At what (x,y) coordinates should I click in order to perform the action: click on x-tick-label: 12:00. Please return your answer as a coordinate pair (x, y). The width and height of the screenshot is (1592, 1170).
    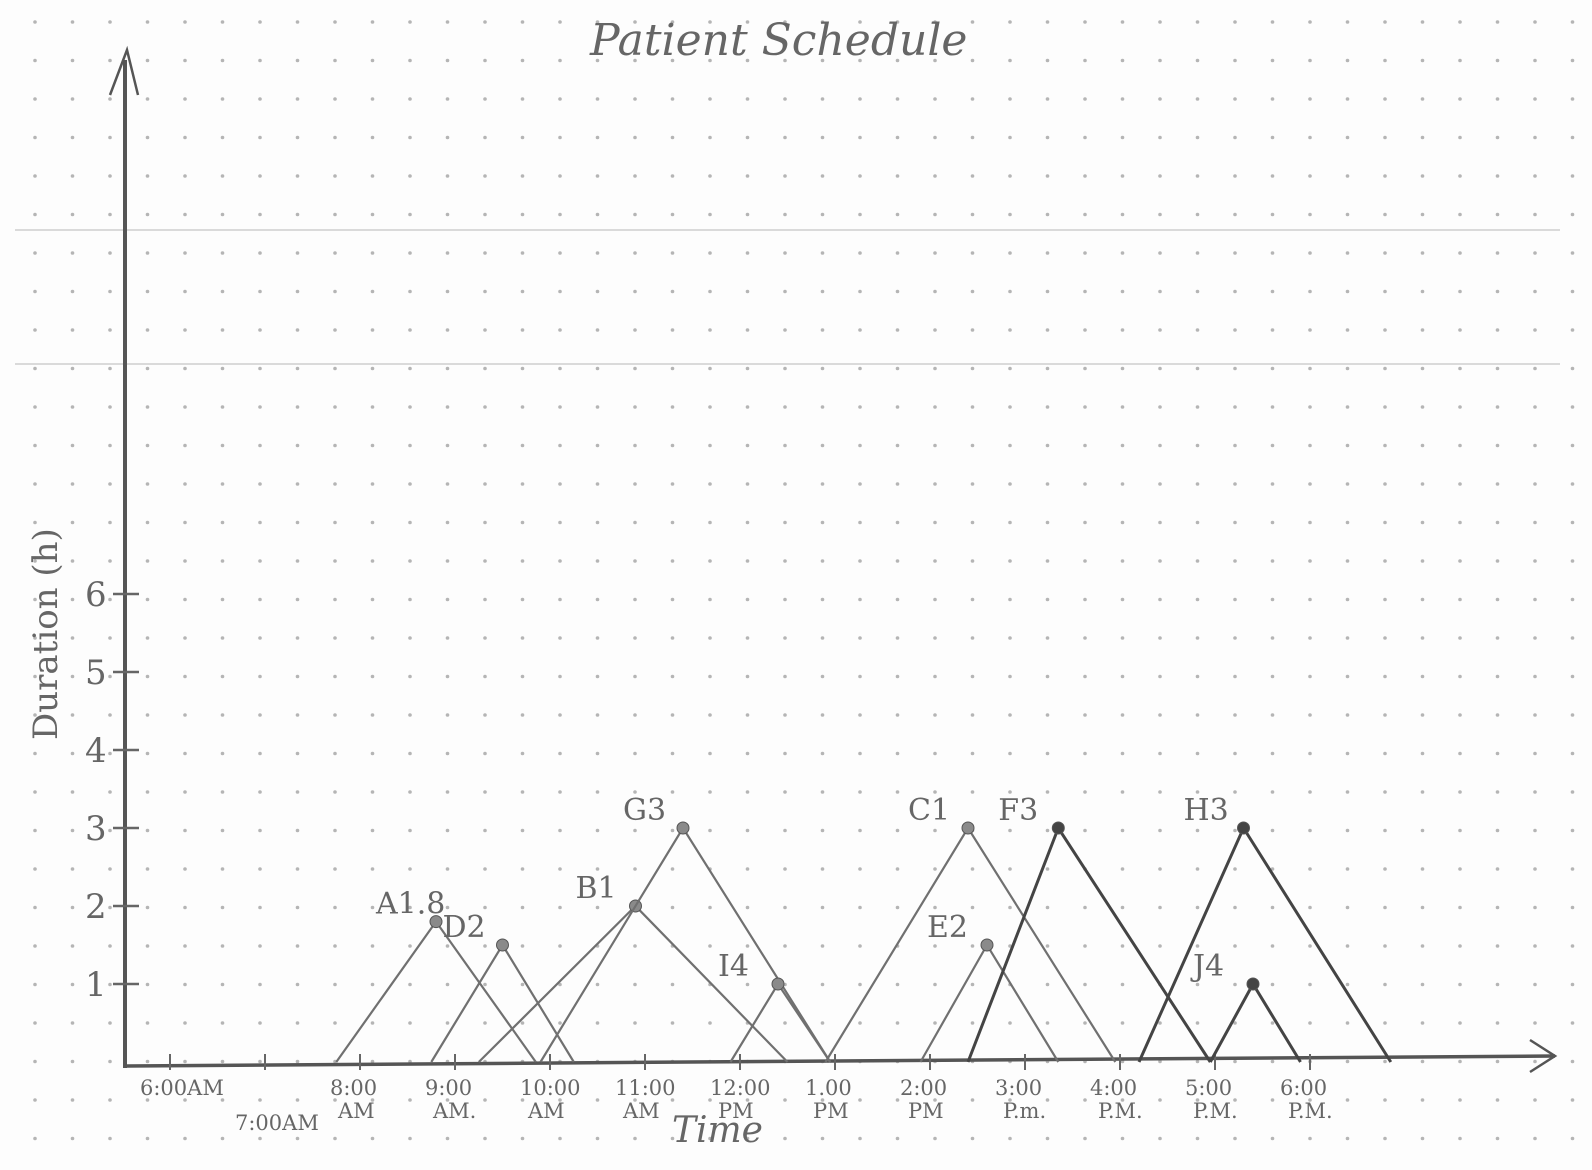
    Looking at the image, I should click on (740, 1088).